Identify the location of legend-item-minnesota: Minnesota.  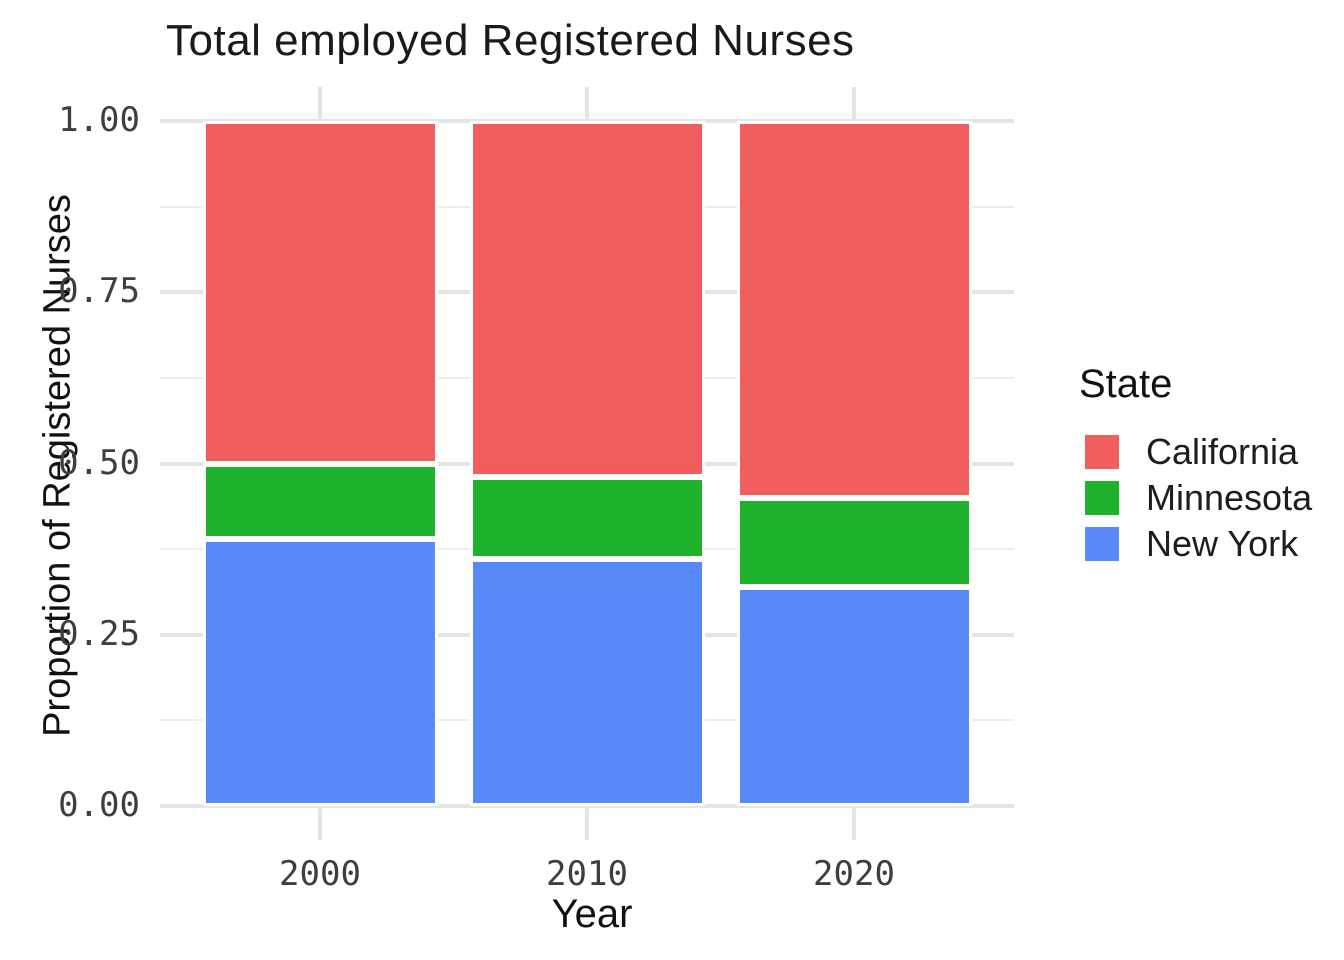
(1195, 498).